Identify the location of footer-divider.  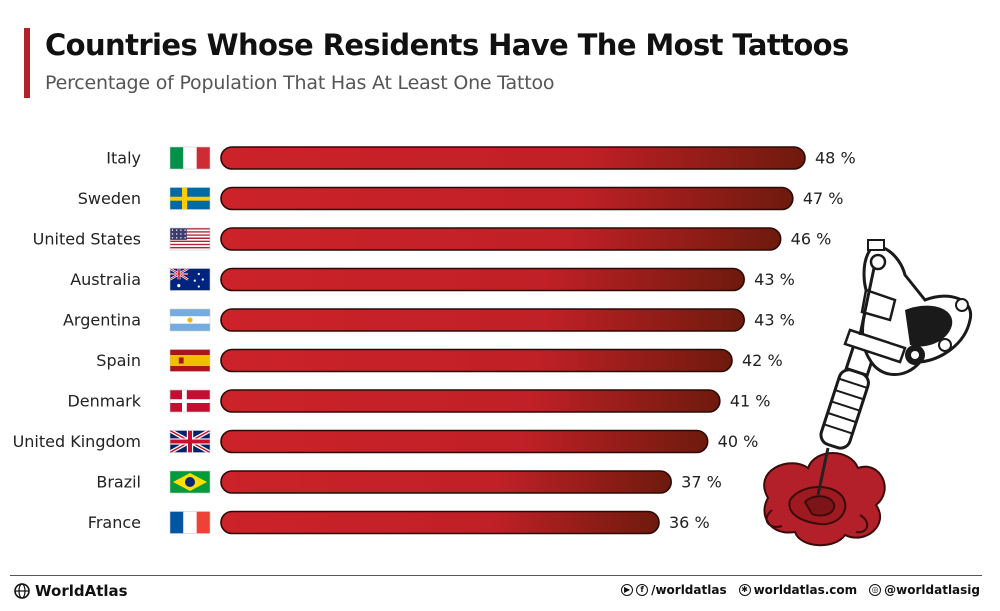
(496, 575).